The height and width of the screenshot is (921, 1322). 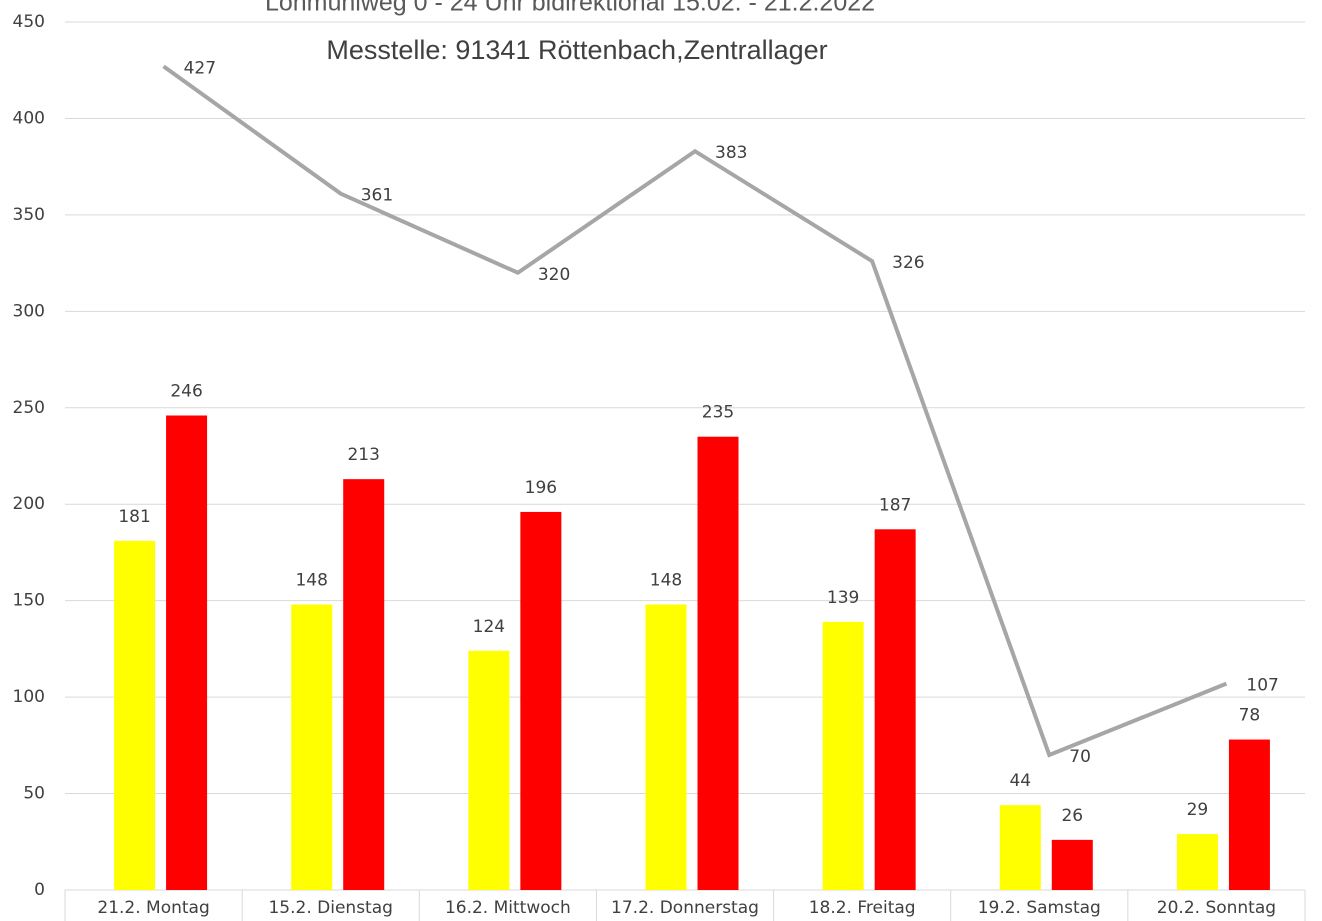 I want to click on x-tick-label: 18.2. Freitag, so click(x=862, y=908).